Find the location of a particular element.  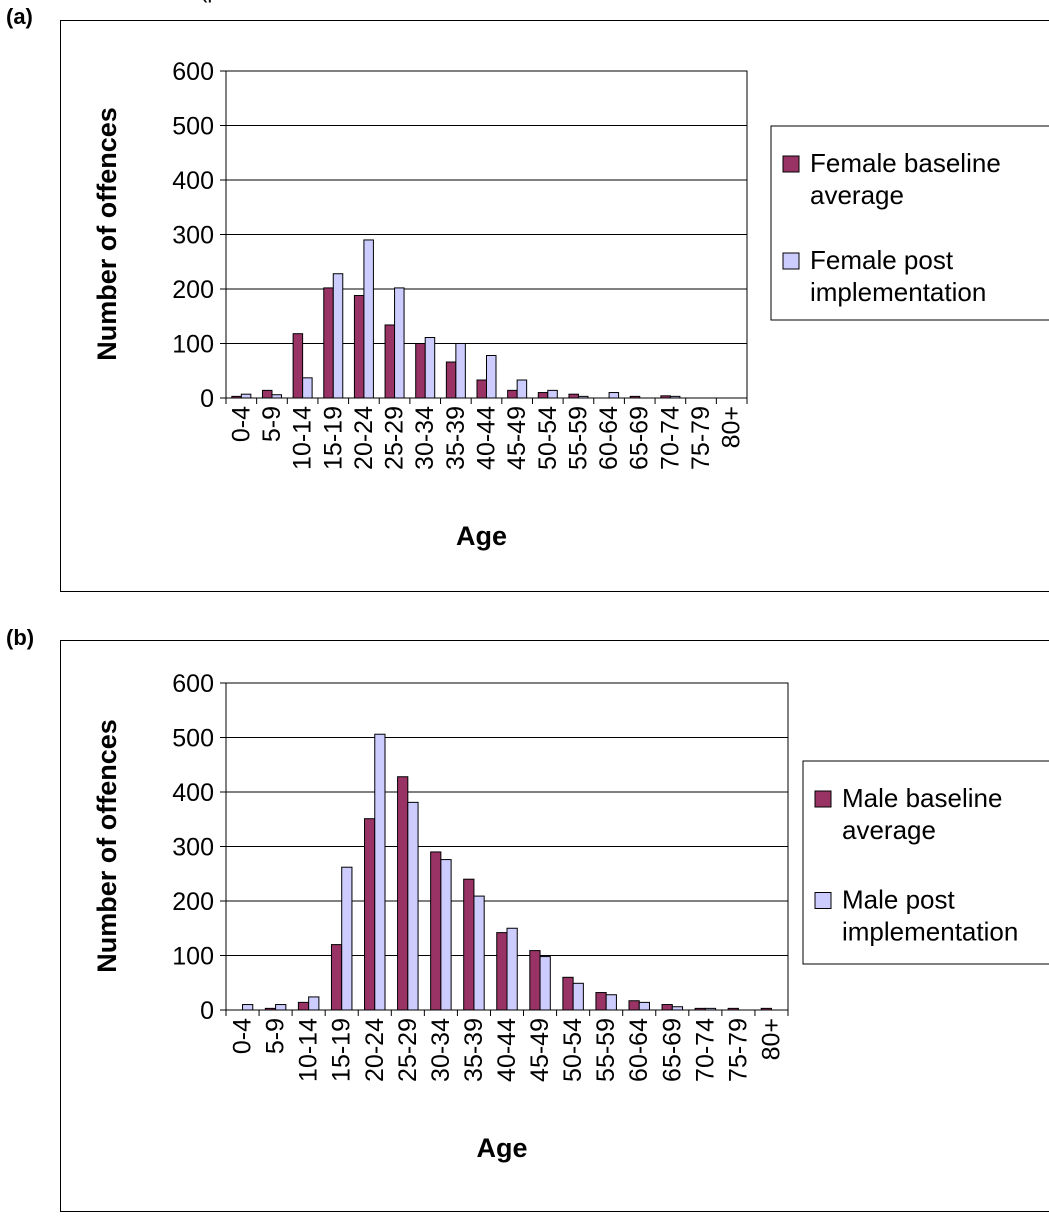

y-tick-label-a-100: 100 is located at coordinates (193, 345).